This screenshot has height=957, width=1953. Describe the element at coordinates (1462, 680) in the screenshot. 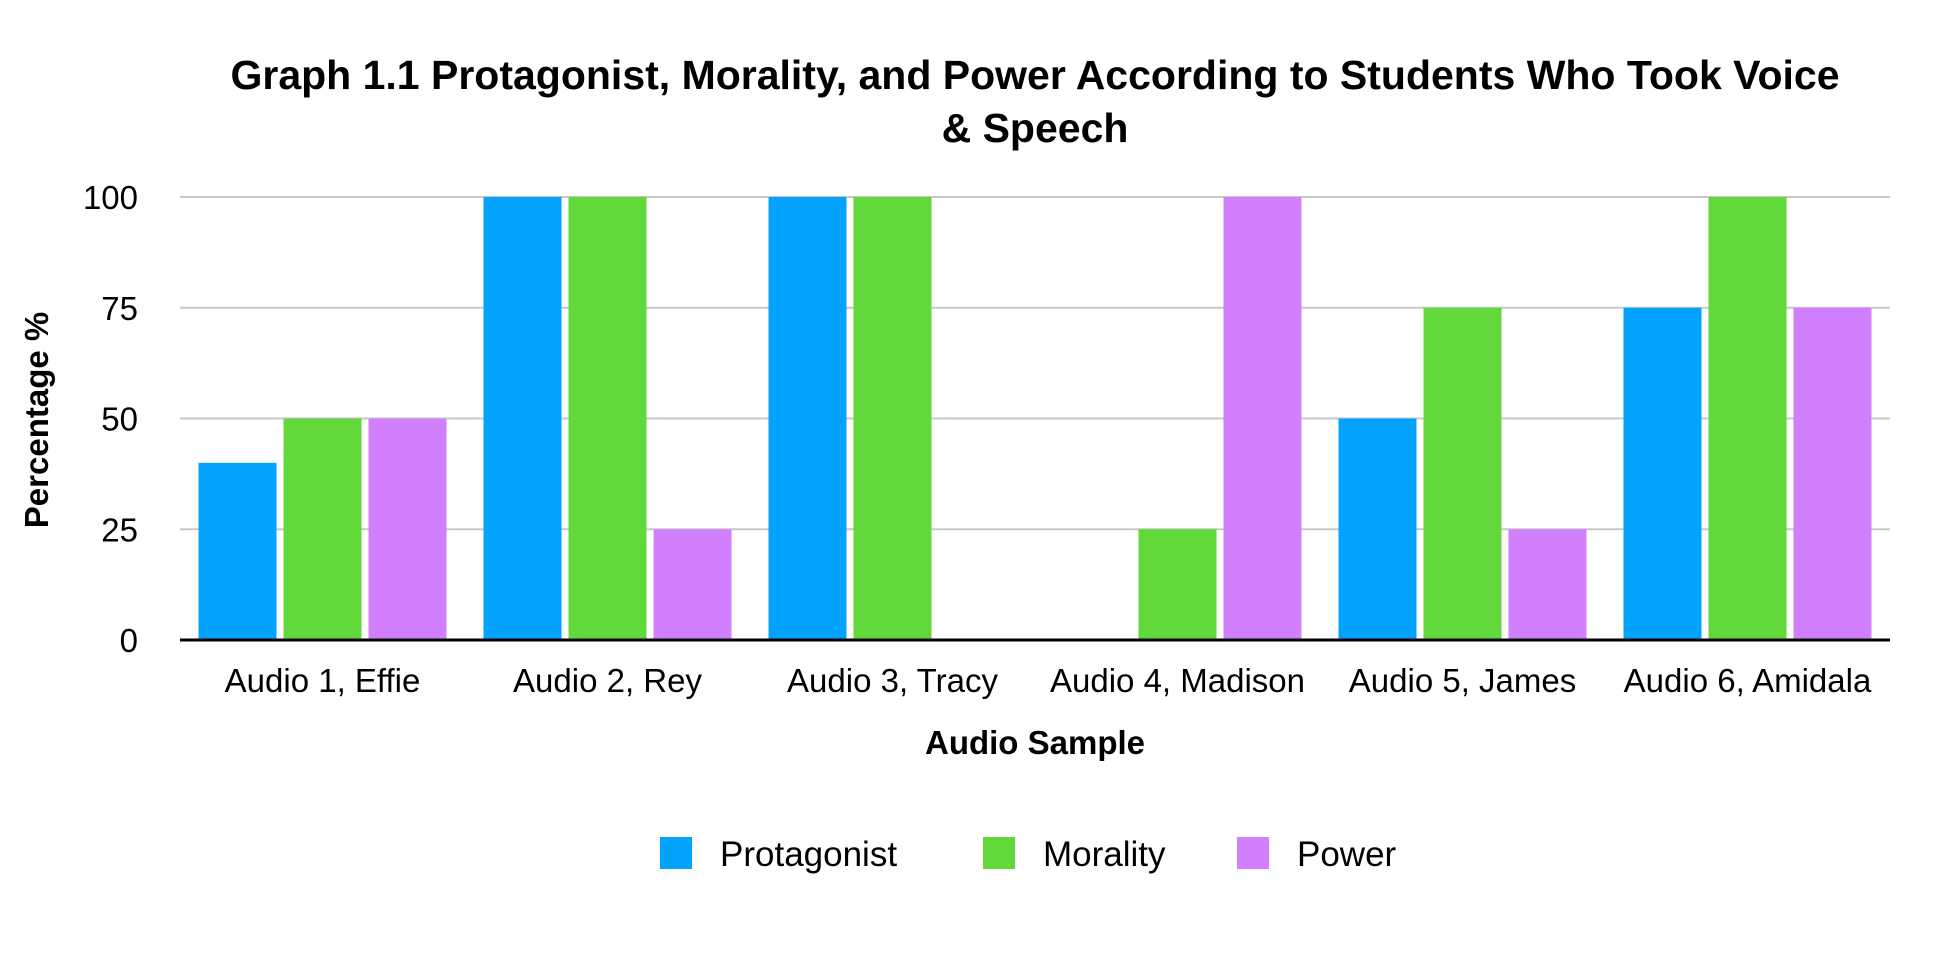

I see `x-tick-label: Audio 5, James` at that location.